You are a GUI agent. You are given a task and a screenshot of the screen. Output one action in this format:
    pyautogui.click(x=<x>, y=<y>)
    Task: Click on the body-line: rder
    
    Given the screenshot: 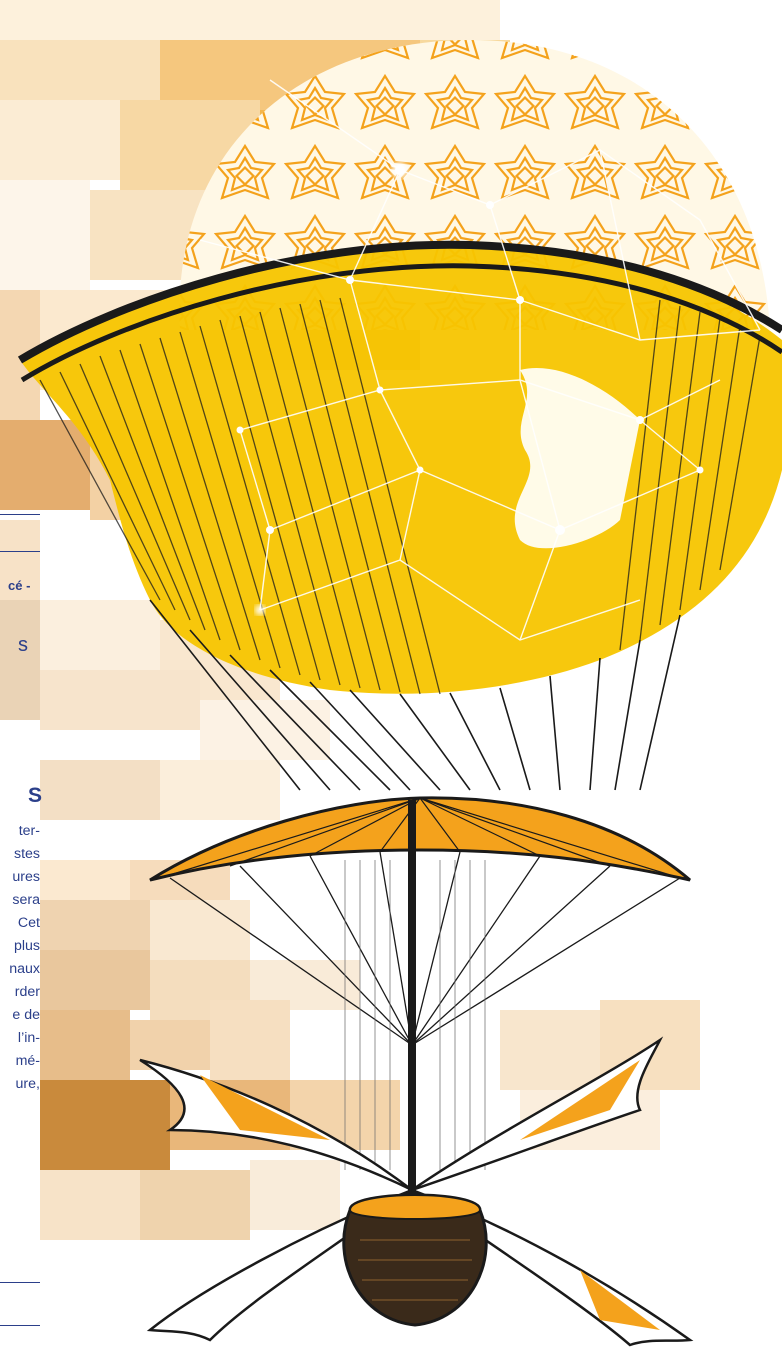 What is the action you would take?
    pyautogui.click(x=27, y=992)
    